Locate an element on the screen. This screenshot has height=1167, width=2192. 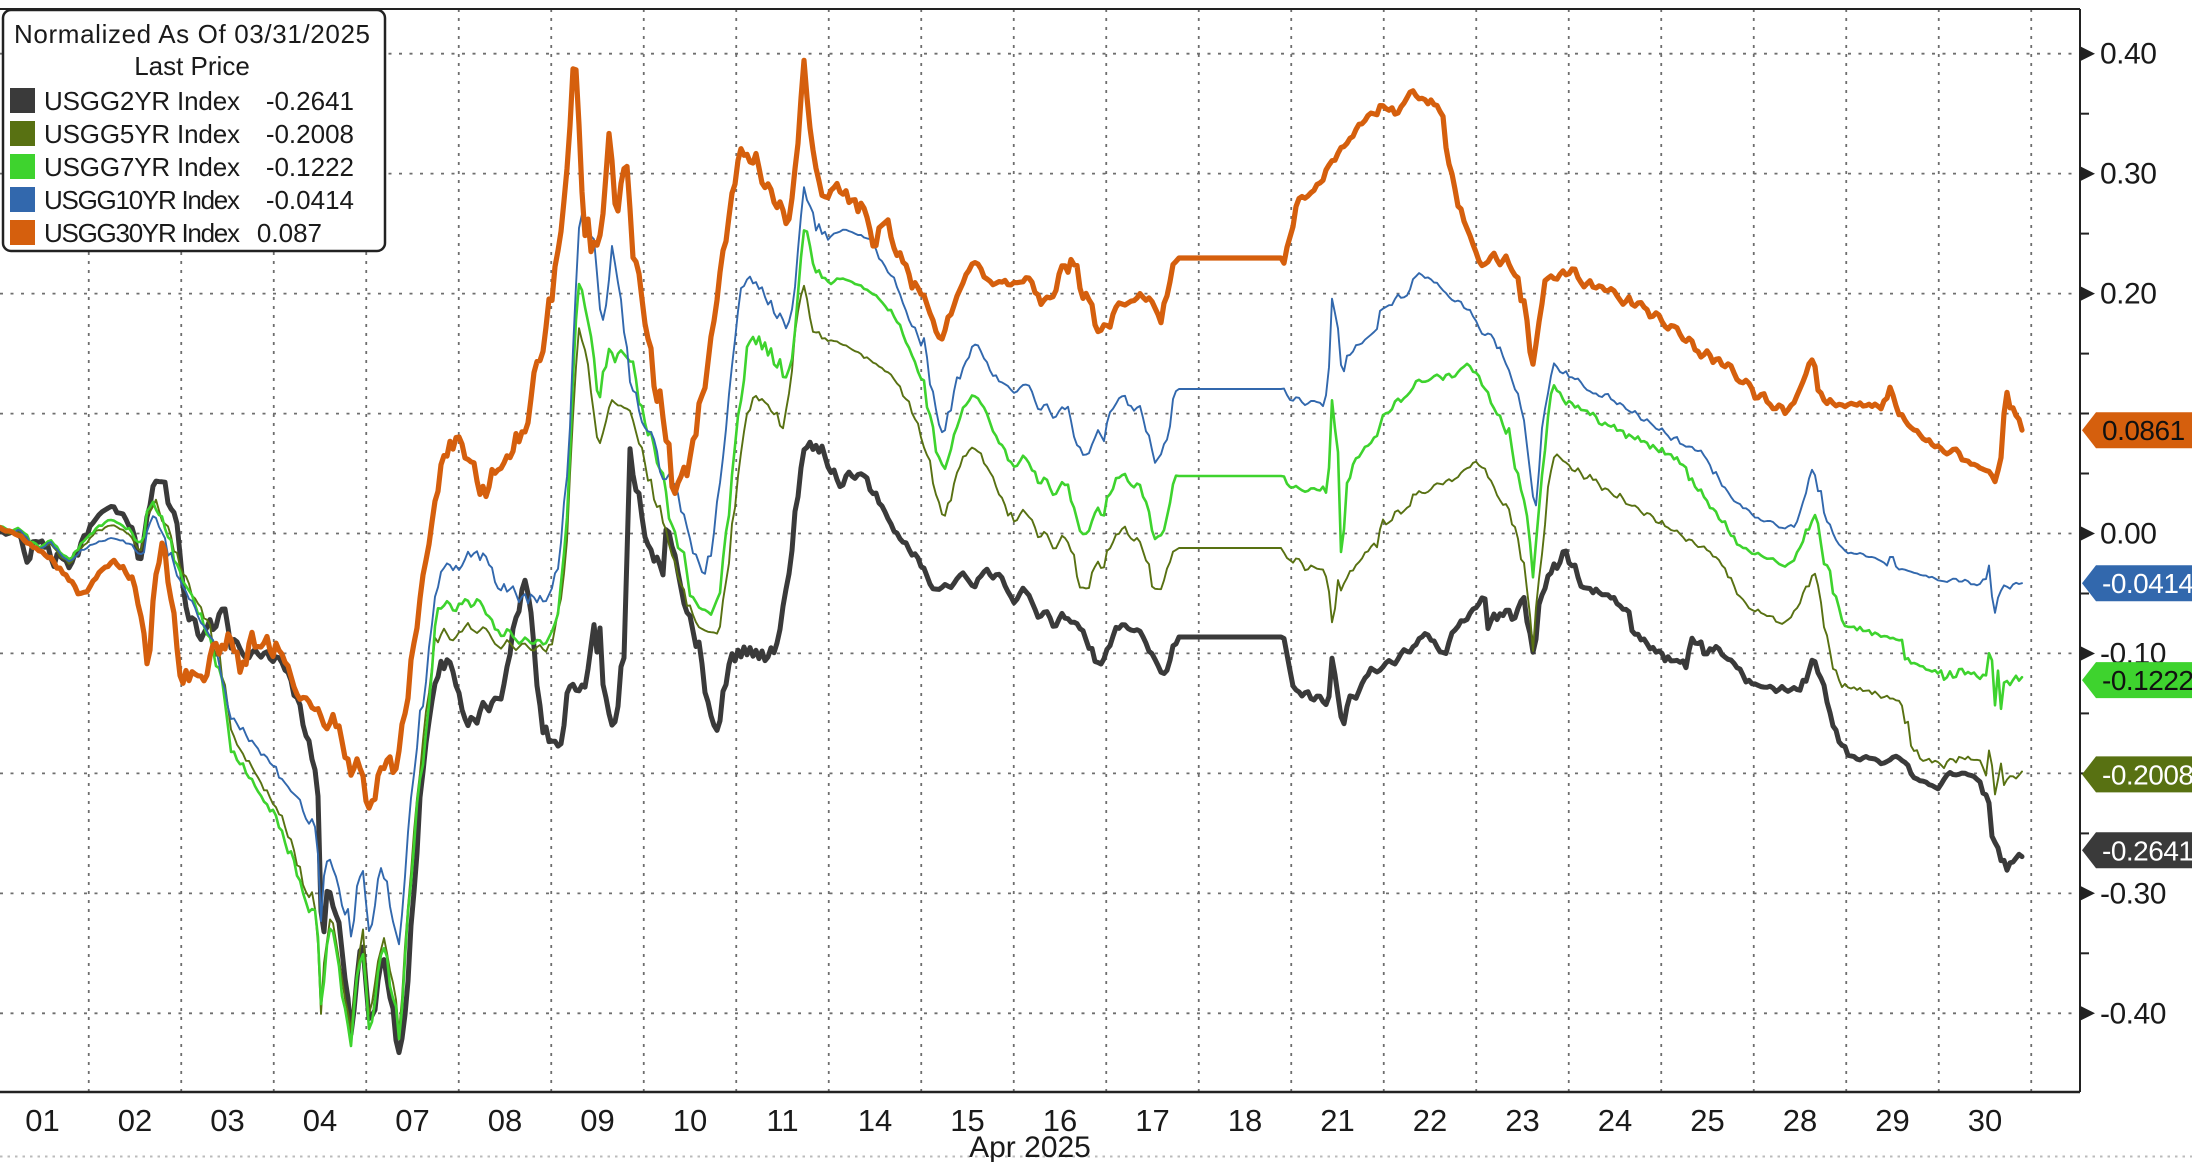
svg-text: 18 is located at coordinates (1245, 1120).